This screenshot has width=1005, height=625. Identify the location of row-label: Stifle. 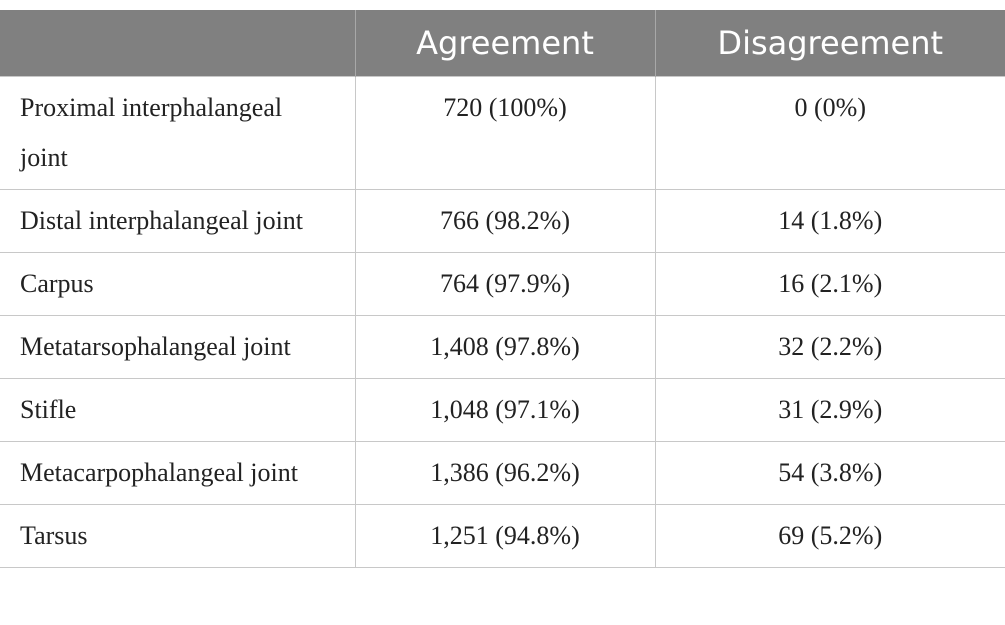
(178, 410).